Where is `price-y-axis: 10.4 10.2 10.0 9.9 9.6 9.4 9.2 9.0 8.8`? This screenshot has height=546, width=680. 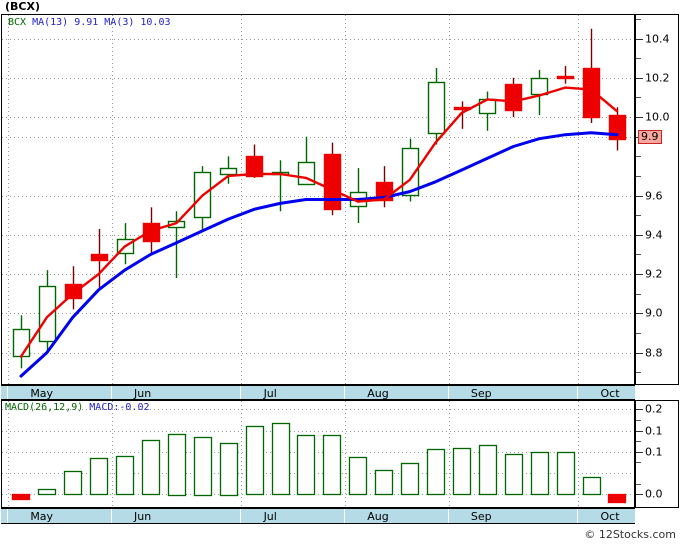 price-y-axis: 10.4 10.2 10.0 9.9 9.6 9.4 9.2 9.0 8.8 is located at coordinates (656, 199).